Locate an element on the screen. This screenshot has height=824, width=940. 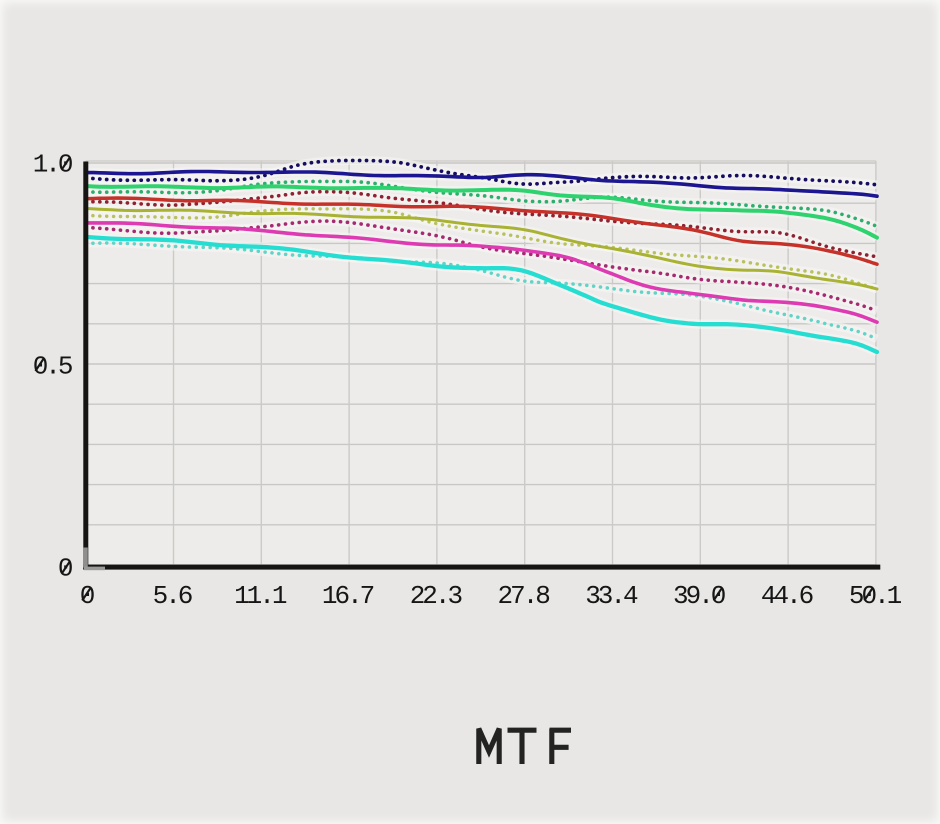
svg-text: 5.6 is located at coordinates (172, 596).